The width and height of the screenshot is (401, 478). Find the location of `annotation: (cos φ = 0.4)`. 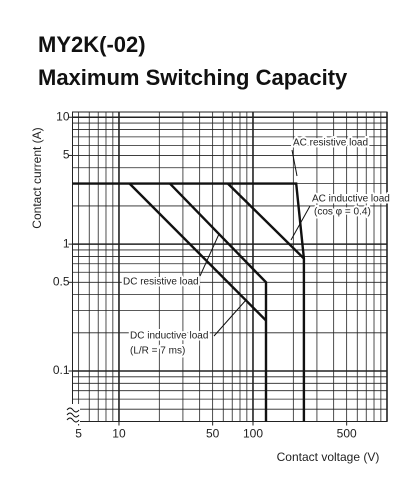

annotation: (cos φ = 0.4) is located at coordinates (342, 212).